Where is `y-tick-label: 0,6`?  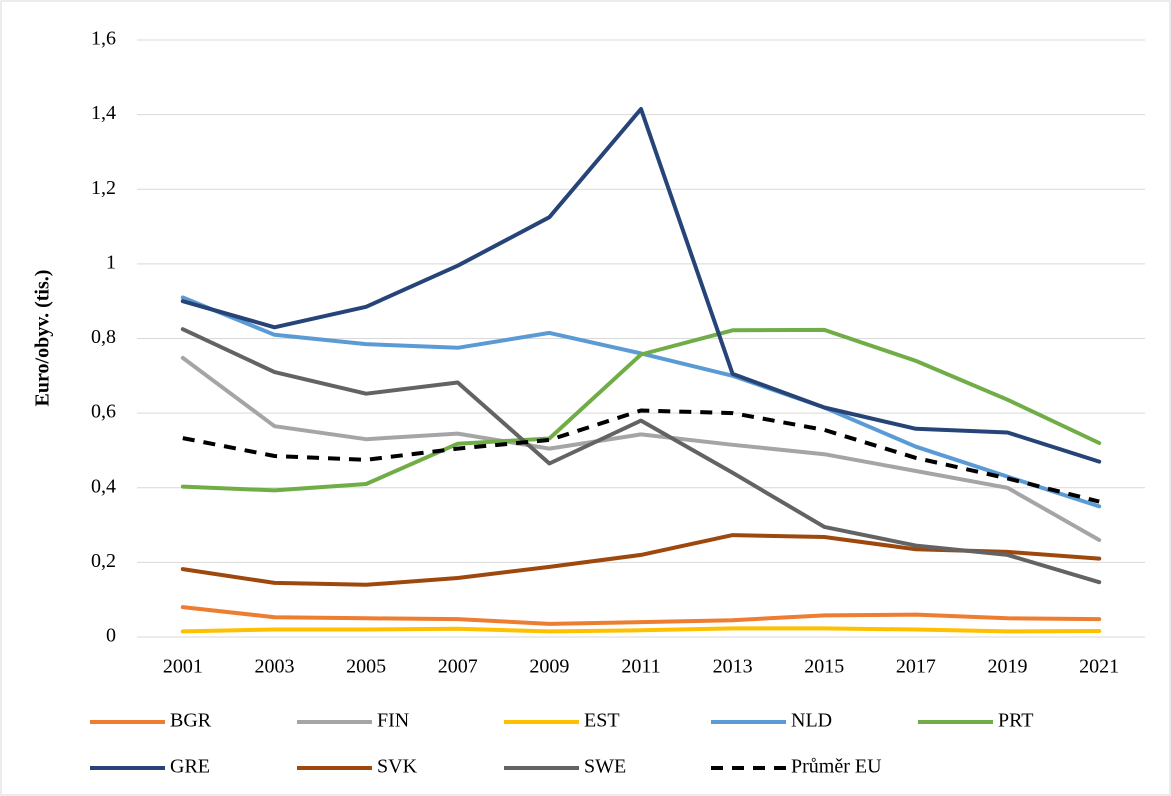
y-tick-label: 0,6 is located at coordinates (103, 412).